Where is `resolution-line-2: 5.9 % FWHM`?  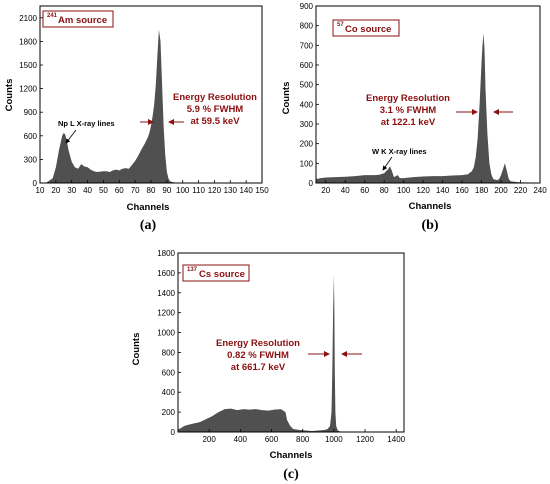
resolution-line-2: 5.9 % FWHM is located at coordinates (215, 109).